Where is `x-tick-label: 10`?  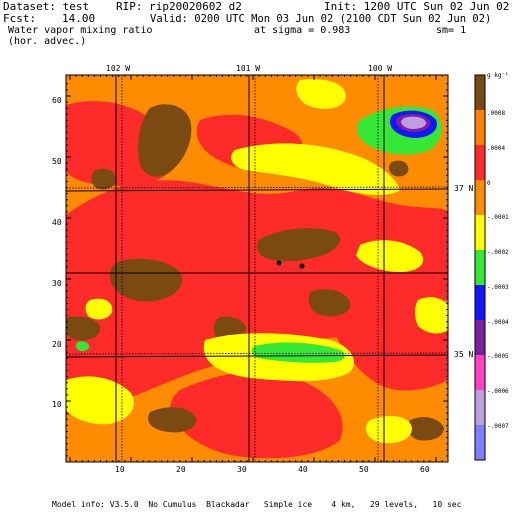 x-tick-label: 10 is located at coordinates (120, 469).